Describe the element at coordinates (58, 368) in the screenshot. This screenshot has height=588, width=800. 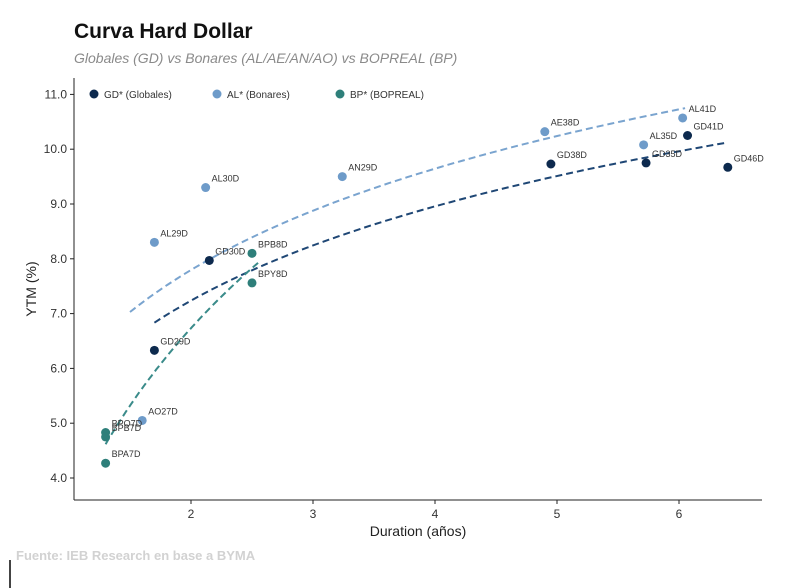
I see `y-tick-label: 6.0` at that location.